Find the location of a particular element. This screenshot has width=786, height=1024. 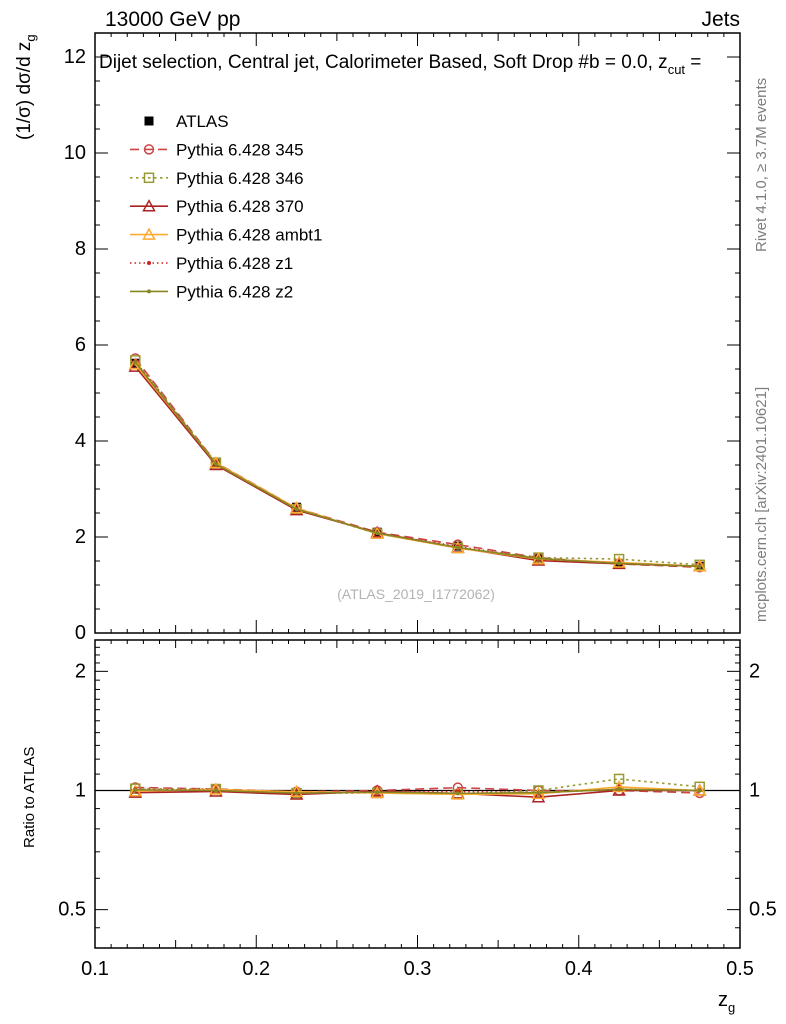

legend-label: ATLAS is located at coordinates (202, 121).